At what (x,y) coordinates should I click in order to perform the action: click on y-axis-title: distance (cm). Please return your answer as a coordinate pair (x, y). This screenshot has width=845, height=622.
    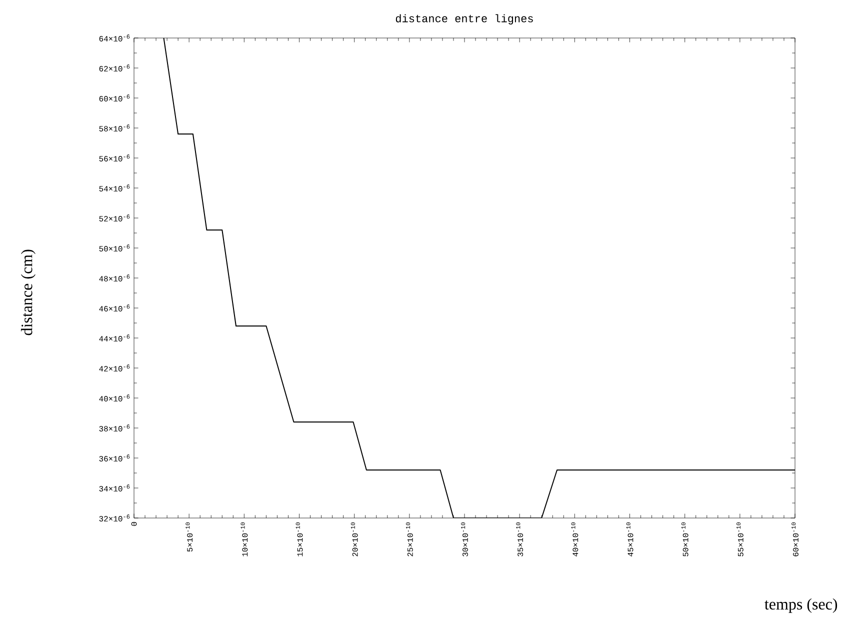
    Looking at the image, I should click on (28, 293).